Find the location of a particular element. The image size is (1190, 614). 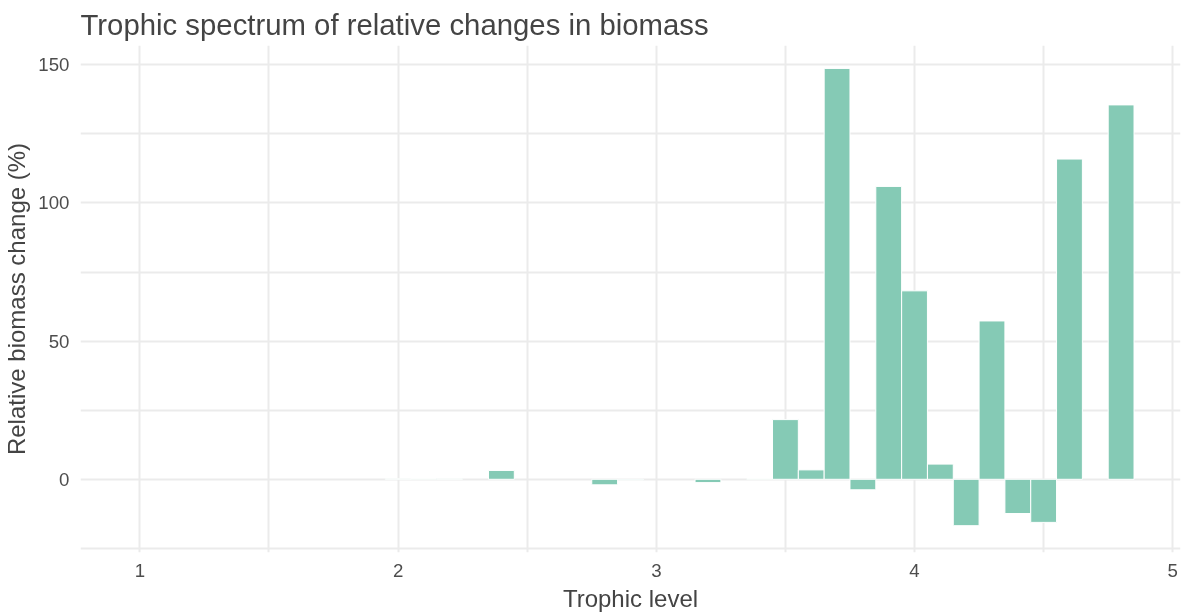

x-tick-label: 2 is located at coordinates (398, 570).